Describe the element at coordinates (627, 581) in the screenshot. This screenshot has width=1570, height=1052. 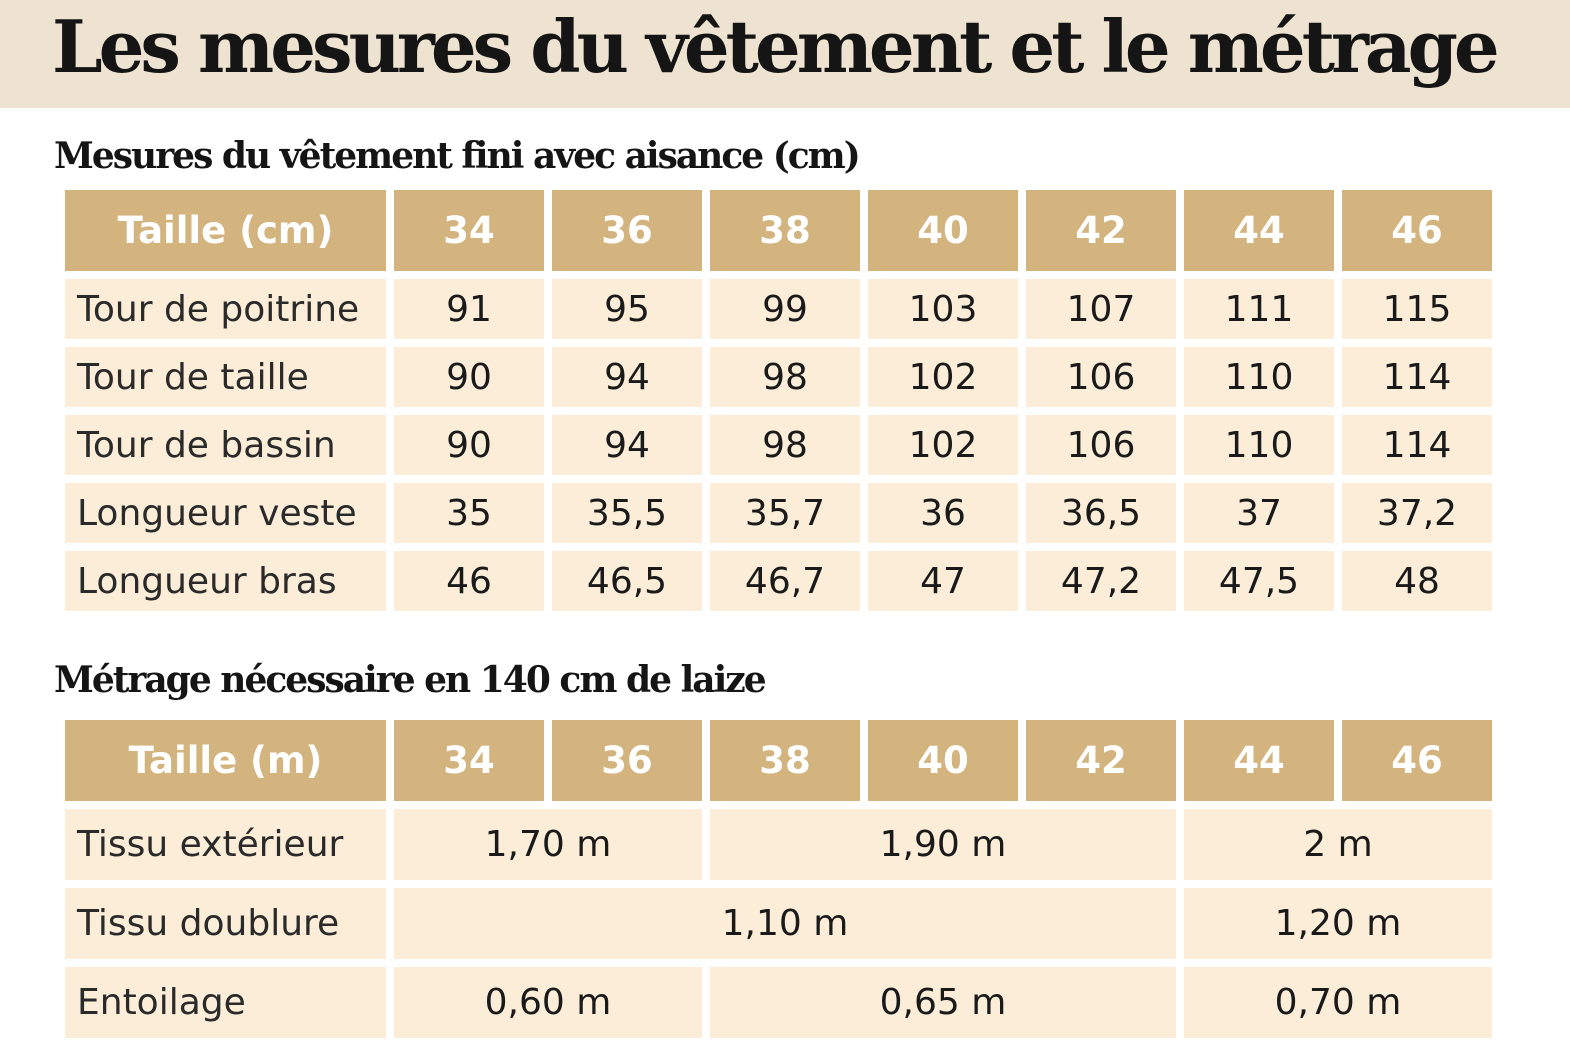
I see `table-cell: 46,5` at that location.